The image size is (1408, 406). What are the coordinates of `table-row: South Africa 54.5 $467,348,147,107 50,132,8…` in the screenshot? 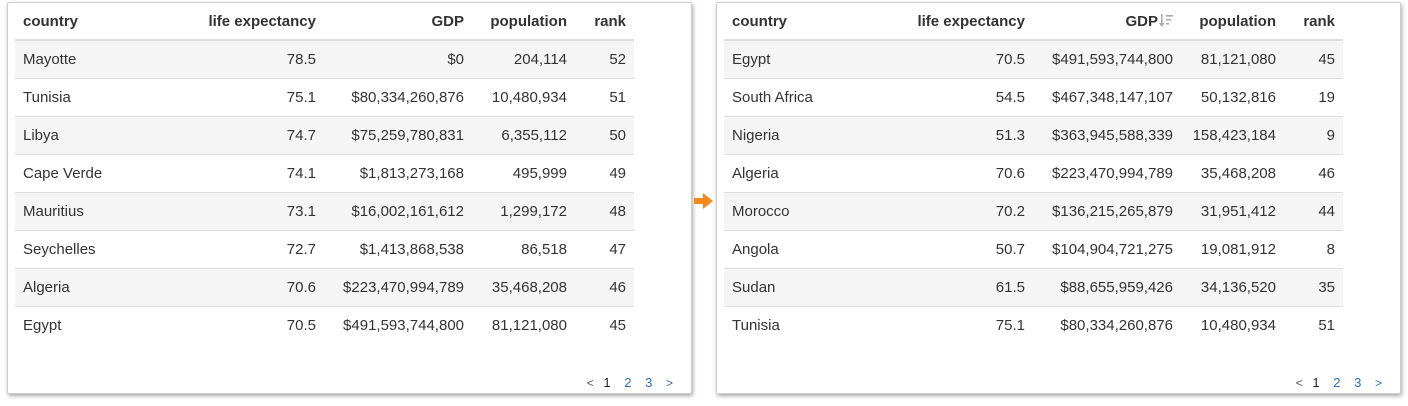 It's located at (1033, 97).